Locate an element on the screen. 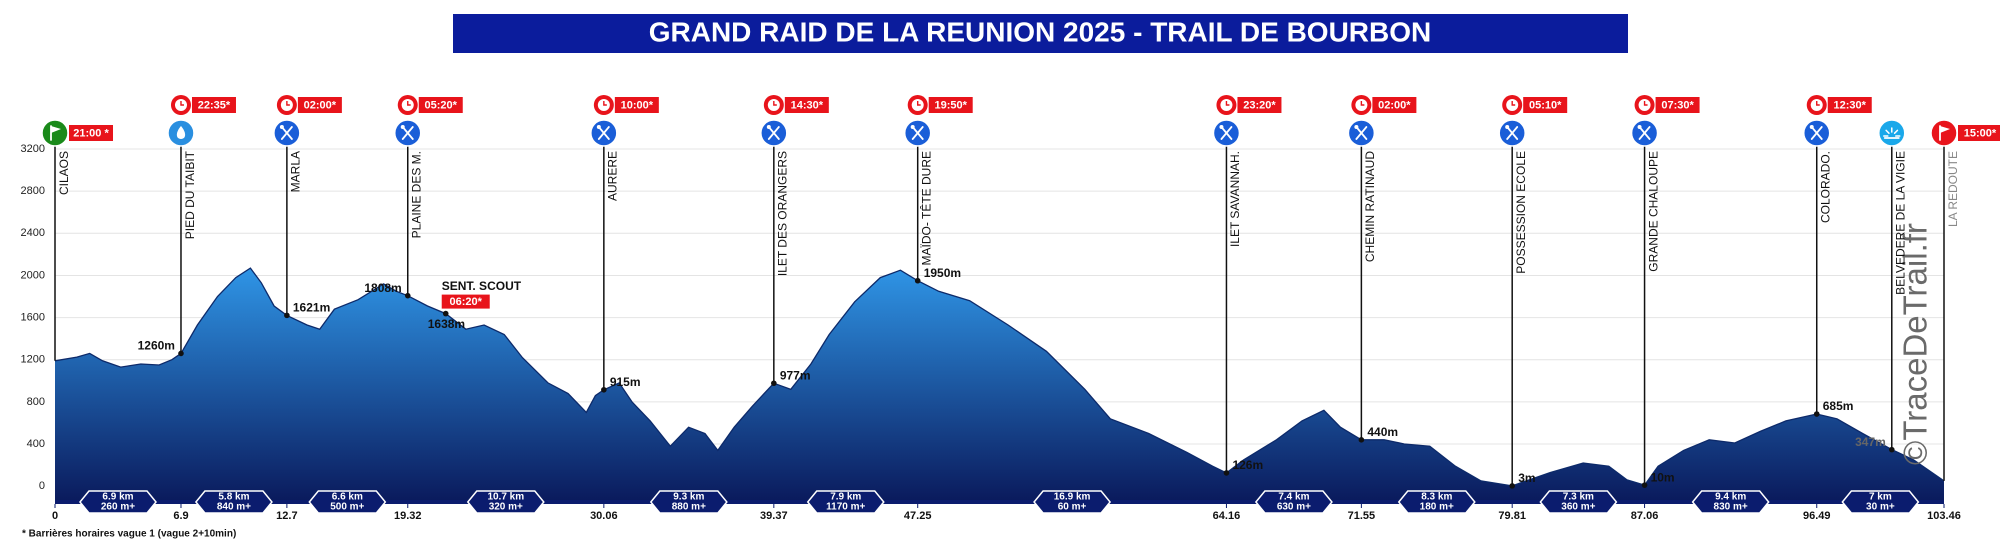 The image size is (2000, 550). x-tick-label: 39.37 is located at coordinates (774, 516).